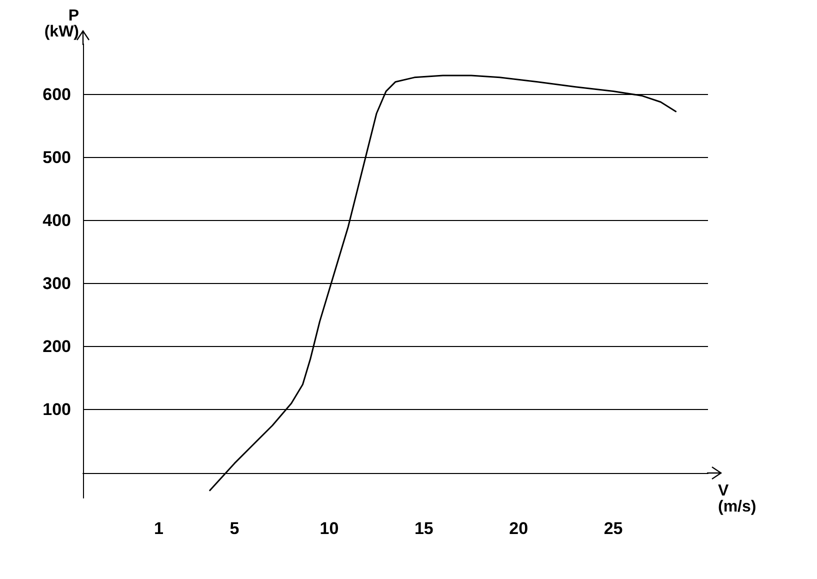  What do you see at coordinates (62, 24) in the screenshot?
I see `y-axis-title: P (kW)` at bounding box center [62, 24].